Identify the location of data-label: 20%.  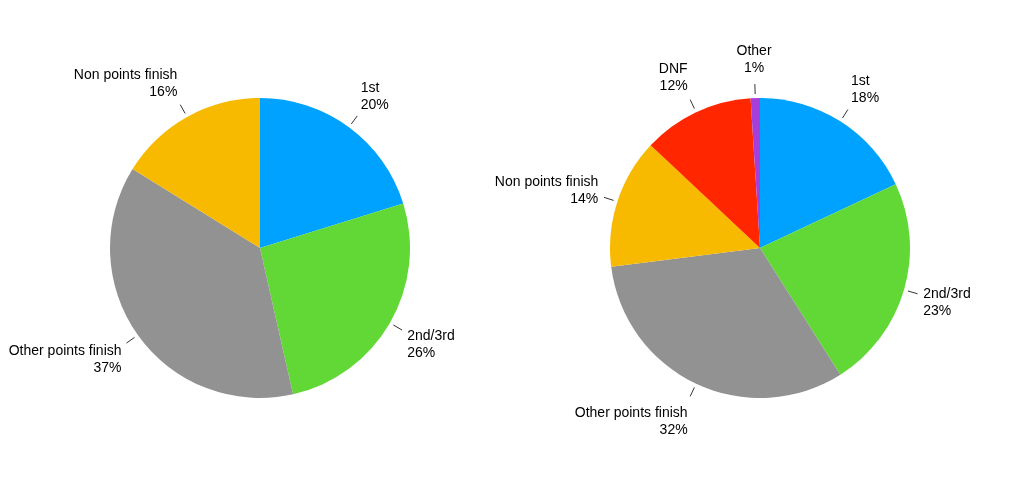
(374, 104).